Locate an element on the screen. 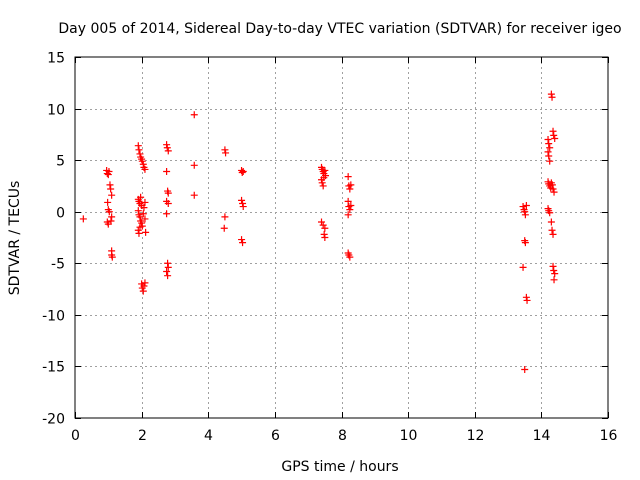 The height and width of the screenshot is (480, 640). x-tick-label: 6 is located at coordinates (275, 436).